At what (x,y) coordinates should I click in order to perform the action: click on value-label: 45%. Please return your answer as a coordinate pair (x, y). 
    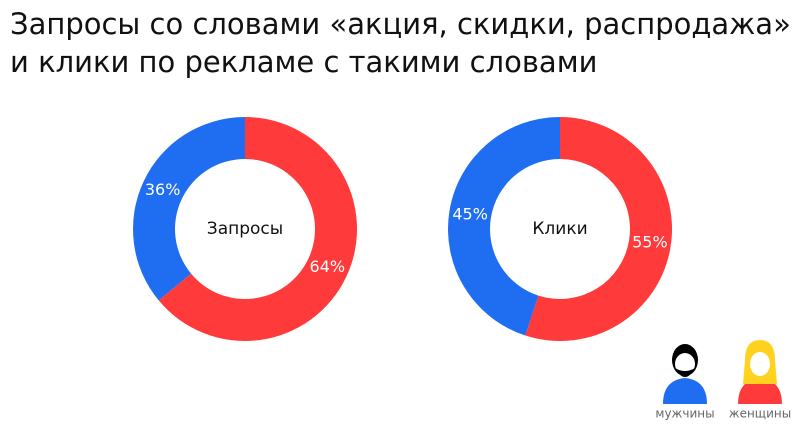
    Looking at the image, I should click on (470, 213).